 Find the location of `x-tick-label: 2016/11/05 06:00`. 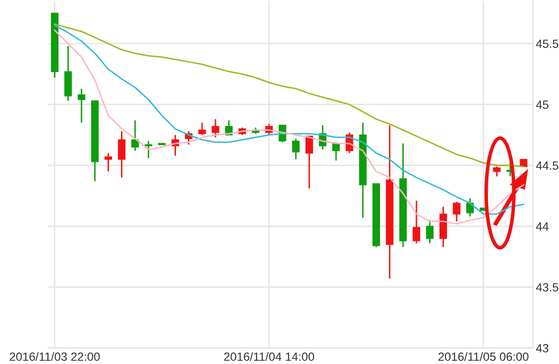

x-tick-label: 2016/11/05 06:00 is located at coordinates (483, 356).